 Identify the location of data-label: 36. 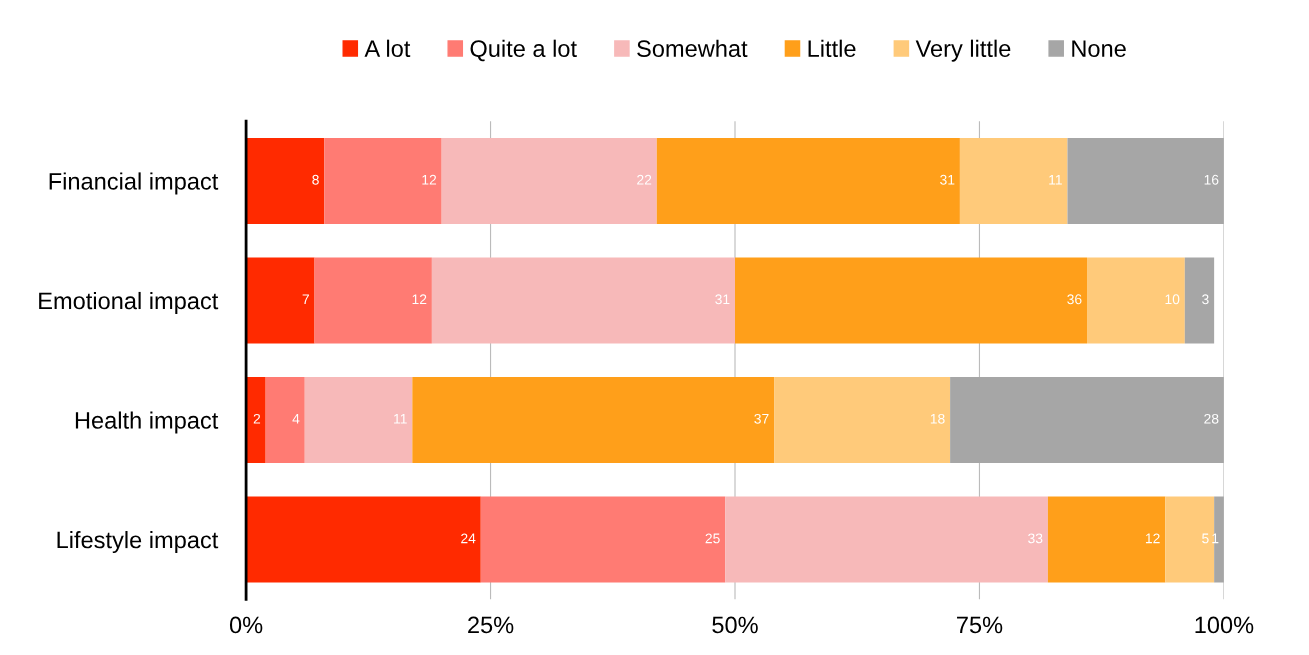
(1074, 299).